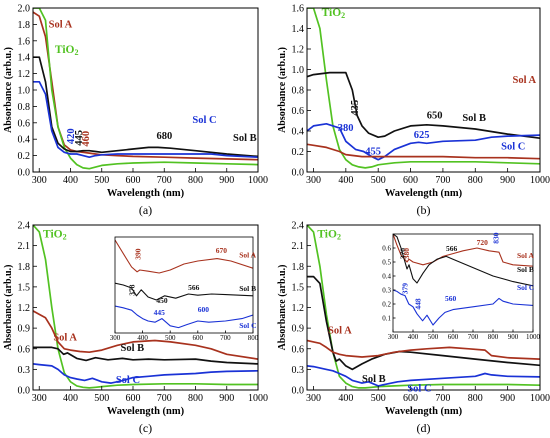 The height and width of the screenshot is (438, 550). Describe the element at coordinates (424, 411) in the screenshot. I see `panel-4-xaxis-label: Wavelength (nm)` at that location.